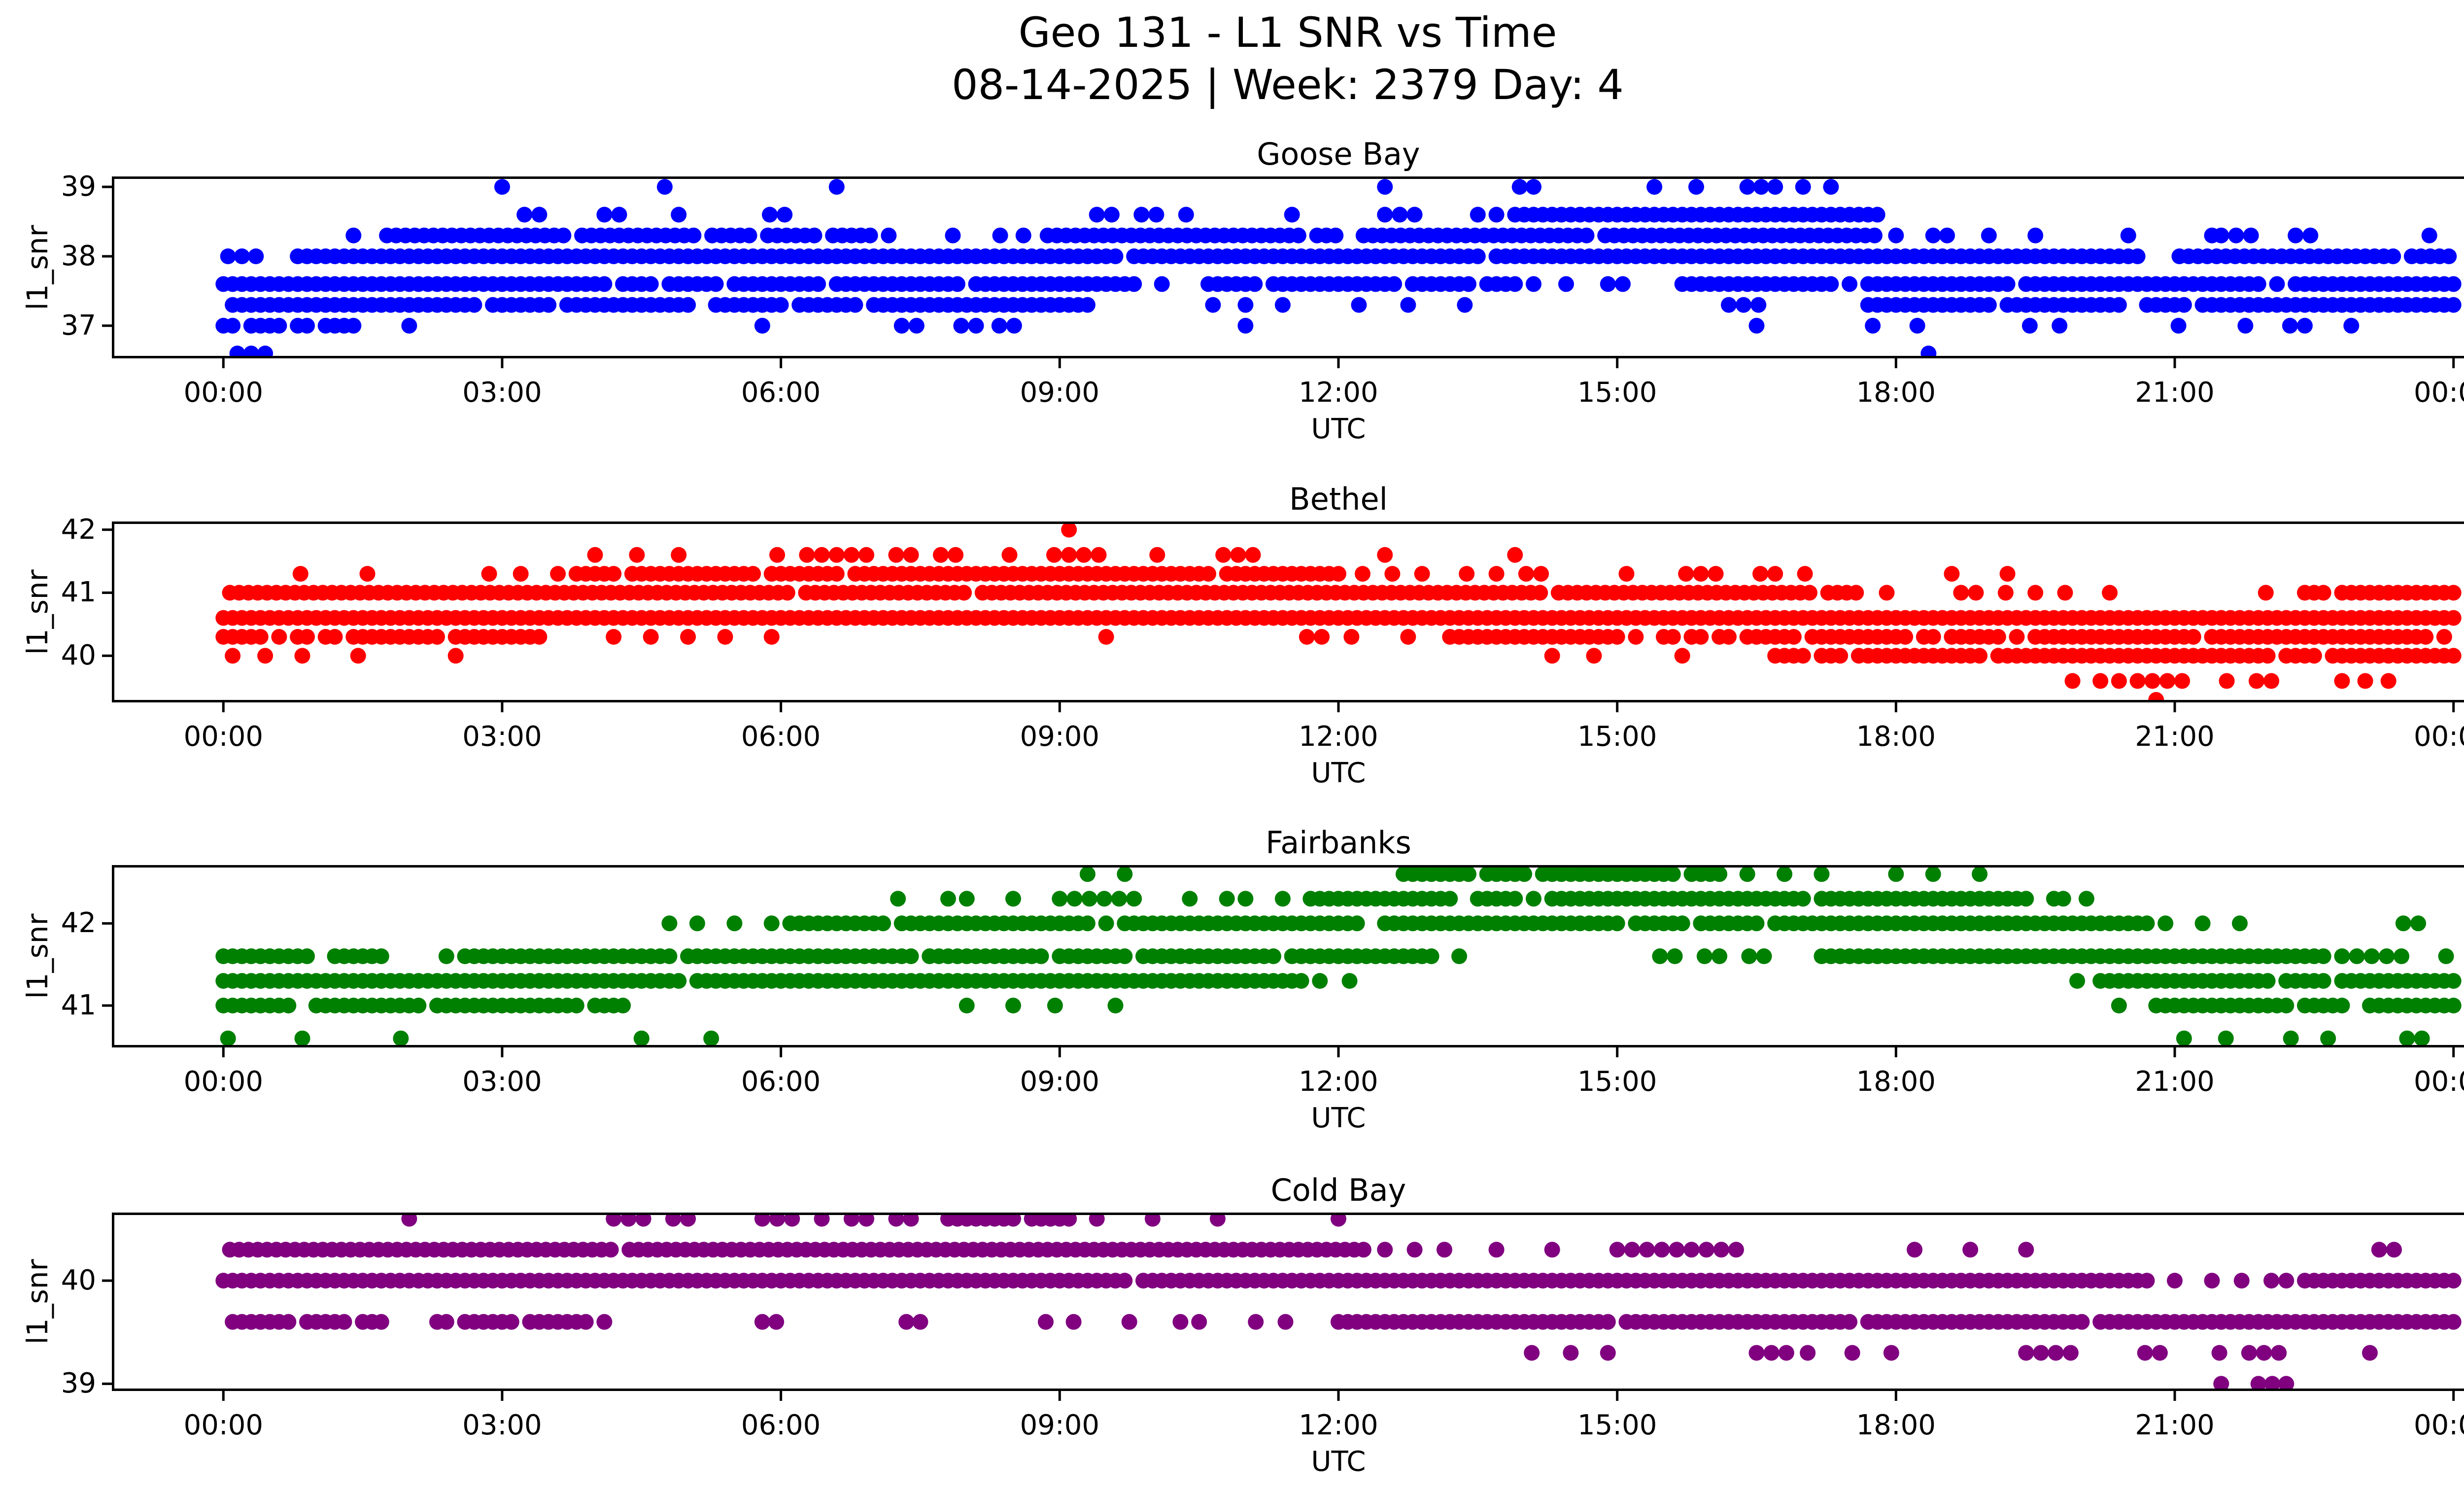 This screenshot has width=2464, height=1495. I want to click on figure-subtitle: 08-14-2025 | Week: 2379 Day: 4, so click(1288, 85).